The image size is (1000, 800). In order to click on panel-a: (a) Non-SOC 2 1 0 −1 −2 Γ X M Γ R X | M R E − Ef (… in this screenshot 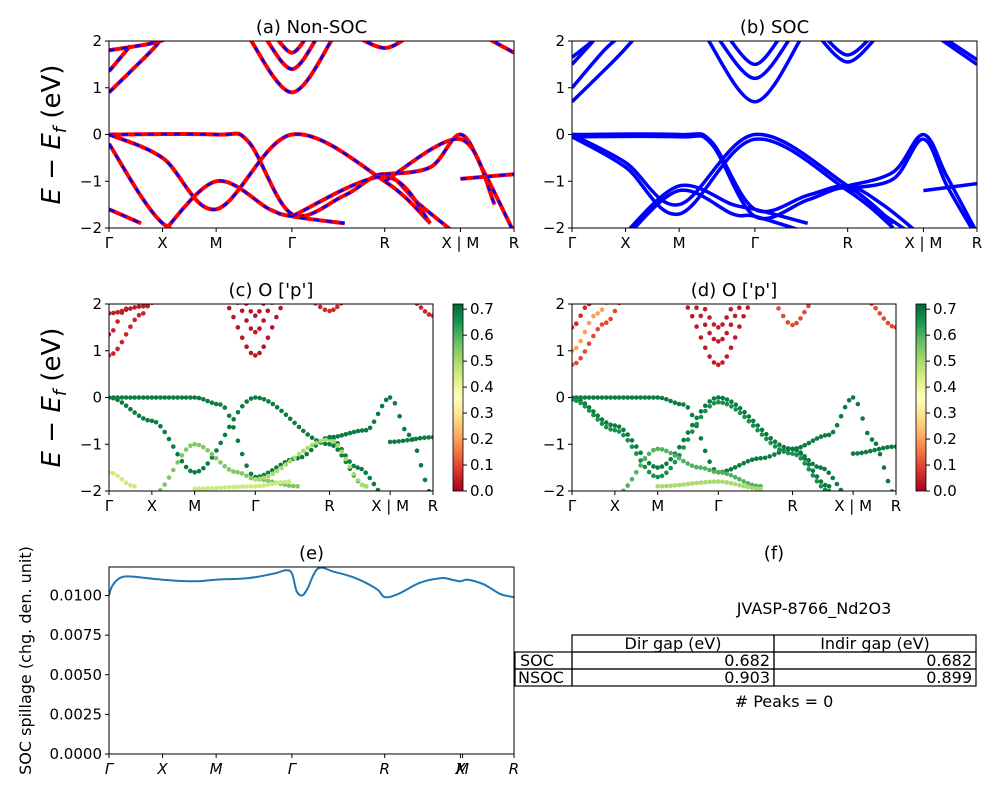, I will do `click(278, 134)`.